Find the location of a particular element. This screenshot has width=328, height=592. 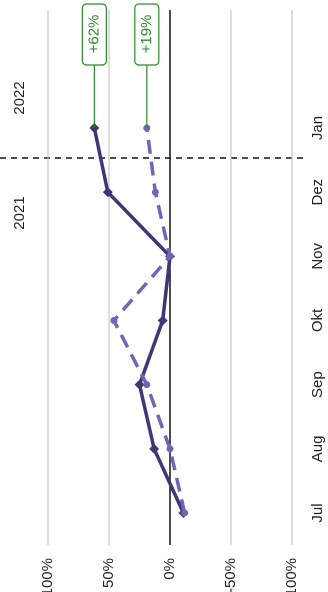

y-tick-label: 0% is located at coordinates (169, 569).